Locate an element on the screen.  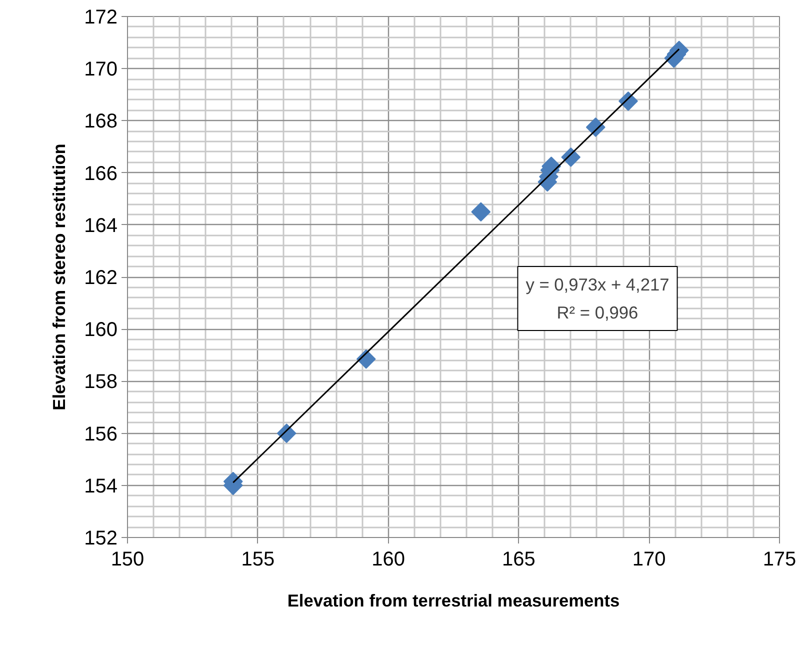
point is located at coordinates (481, 212).